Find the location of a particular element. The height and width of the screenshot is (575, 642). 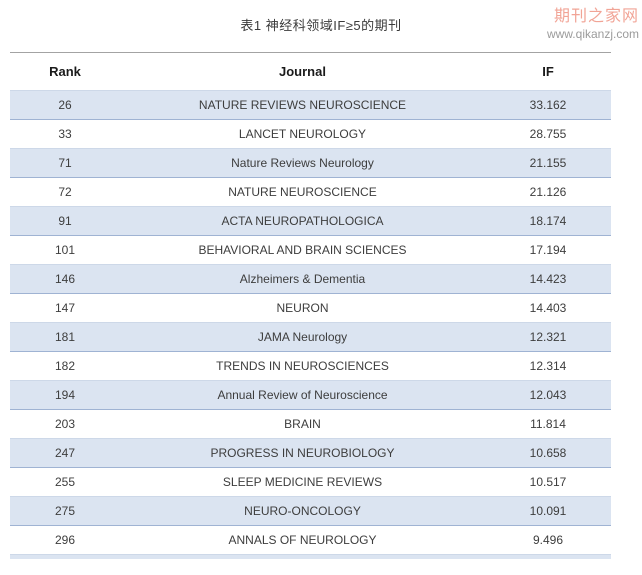

journal-cell: NEURO-ONCOLOGY is located at coordinates (302, 511).